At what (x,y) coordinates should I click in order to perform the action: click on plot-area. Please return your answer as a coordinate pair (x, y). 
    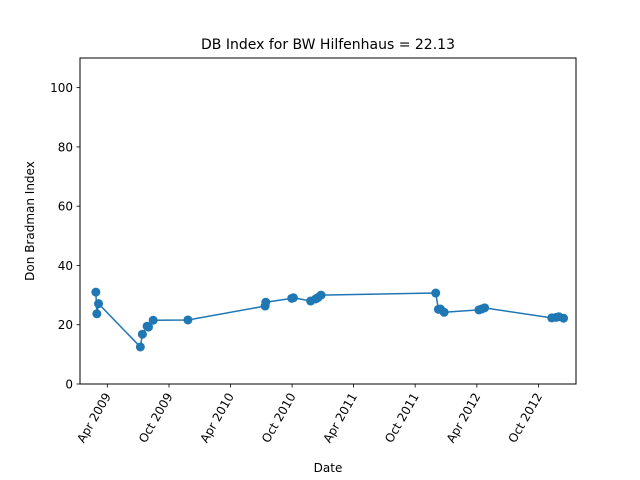
    Looking at the image, I should click on (330, 319).